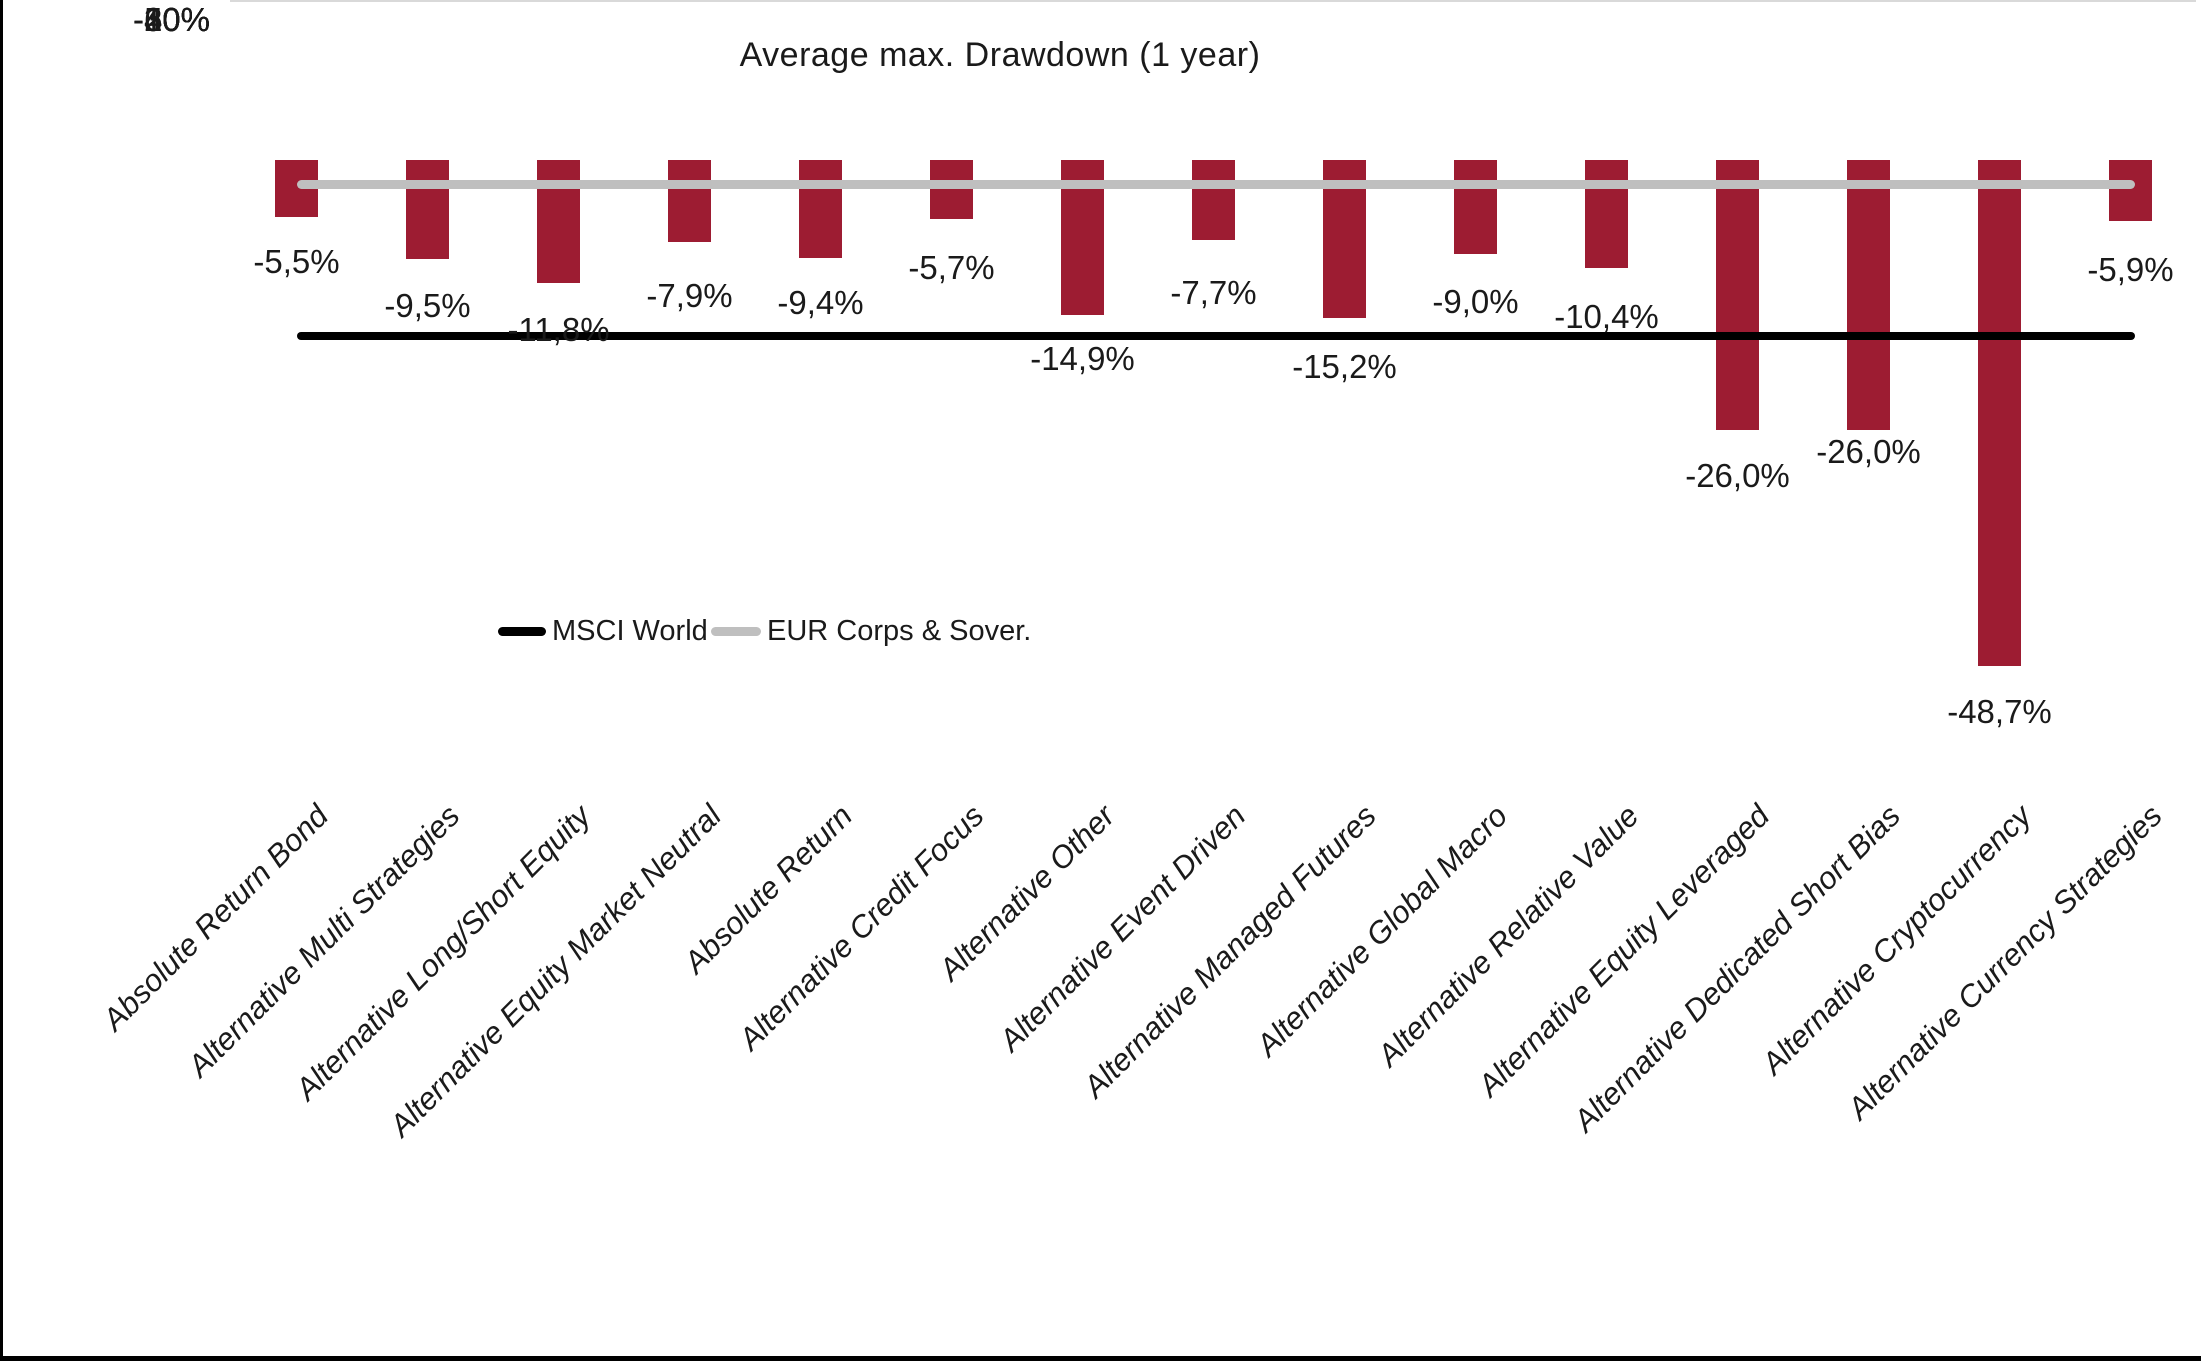 The image size is (2201, 1361). I want to click on data-label: -11,8%, so click(558, 329).